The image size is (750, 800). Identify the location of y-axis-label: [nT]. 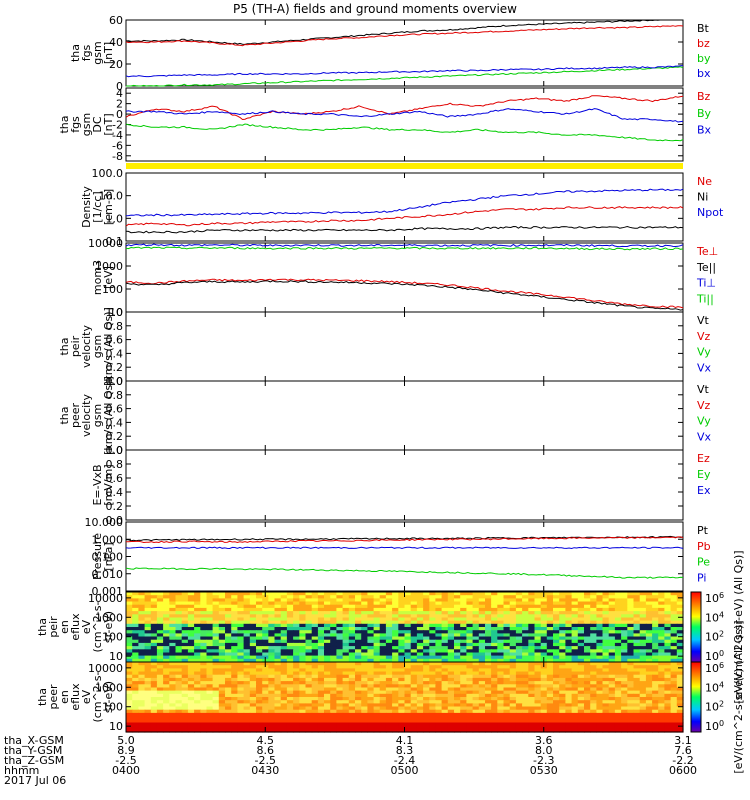
(108, 53).